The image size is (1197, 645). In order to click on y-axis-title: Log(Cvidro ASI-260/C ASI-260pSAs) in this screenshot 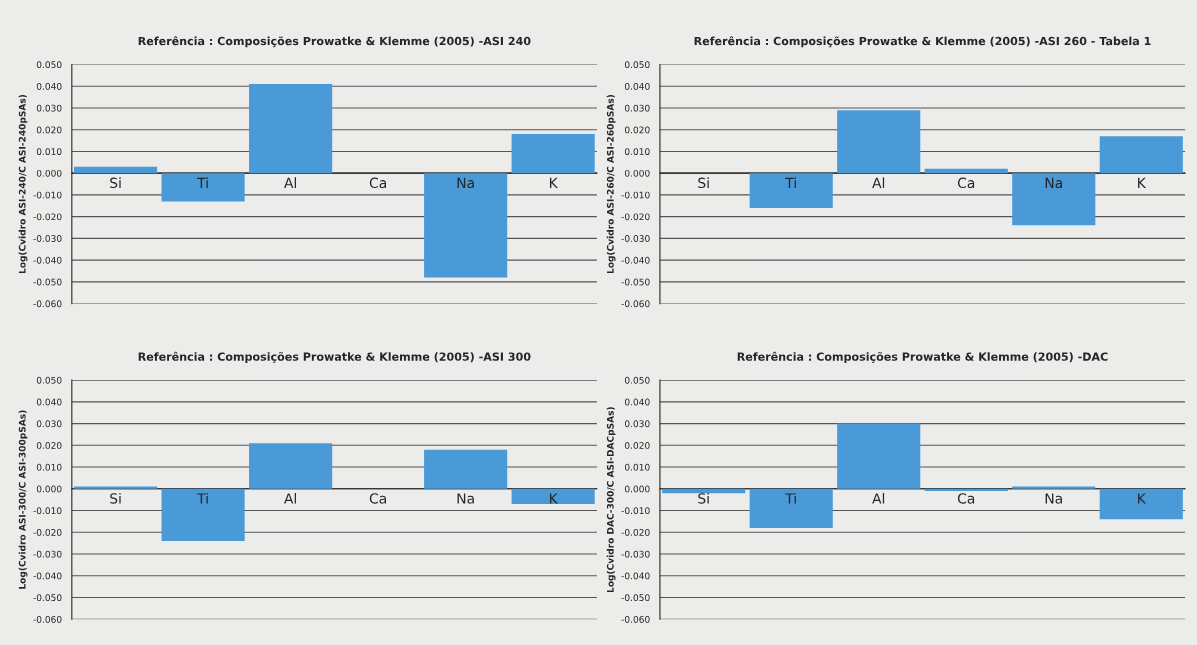, I will do `click(611, 184)`.